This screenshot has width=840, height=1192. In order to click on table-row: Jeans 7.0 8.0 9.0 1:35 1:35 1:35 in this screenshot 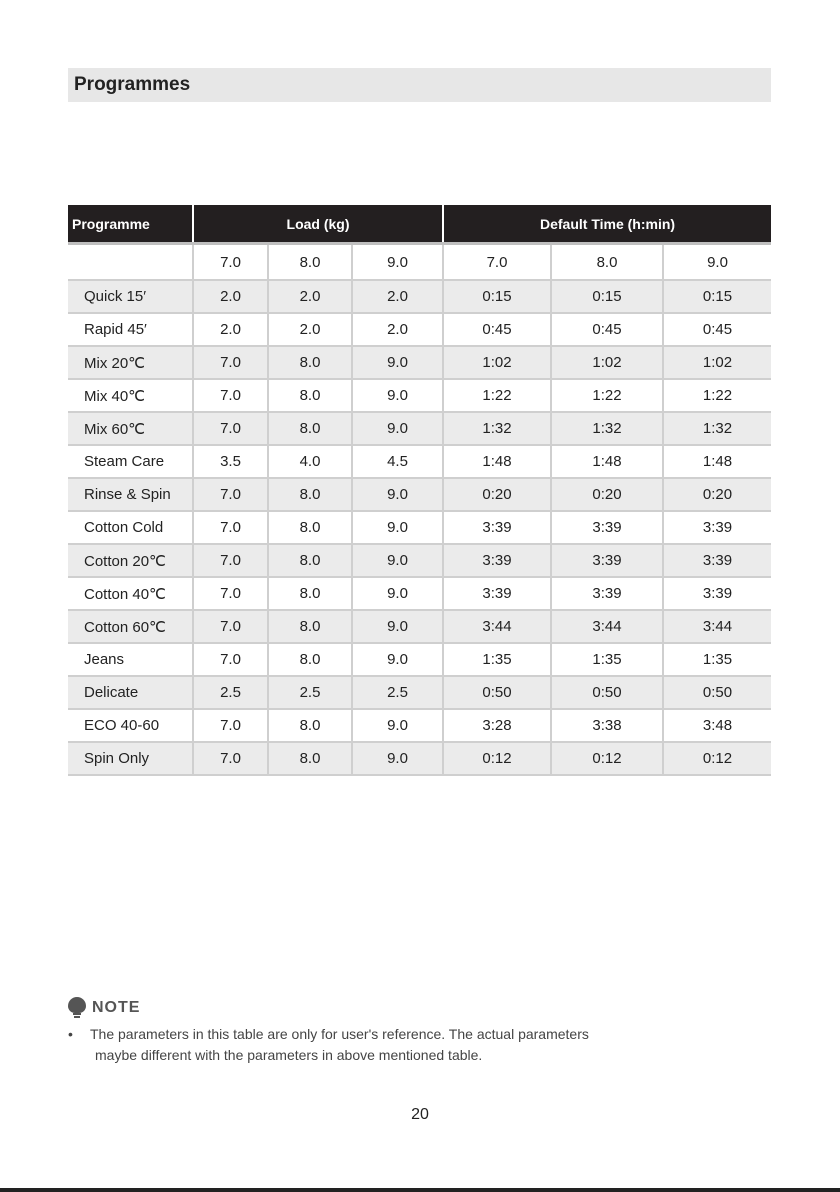, I will do `click(420, 660)`.